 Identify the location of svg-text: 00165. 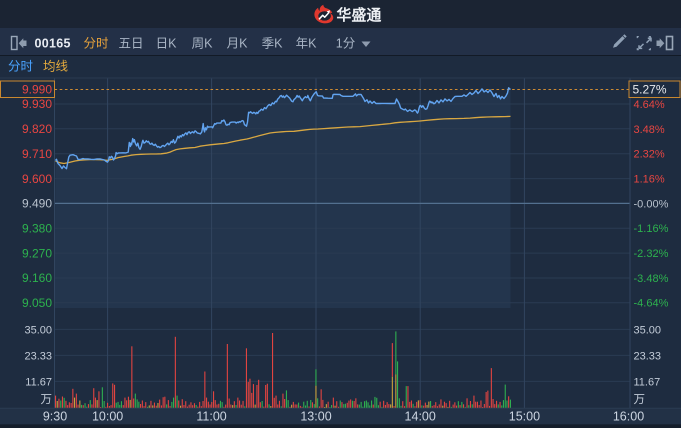
(53, 44).